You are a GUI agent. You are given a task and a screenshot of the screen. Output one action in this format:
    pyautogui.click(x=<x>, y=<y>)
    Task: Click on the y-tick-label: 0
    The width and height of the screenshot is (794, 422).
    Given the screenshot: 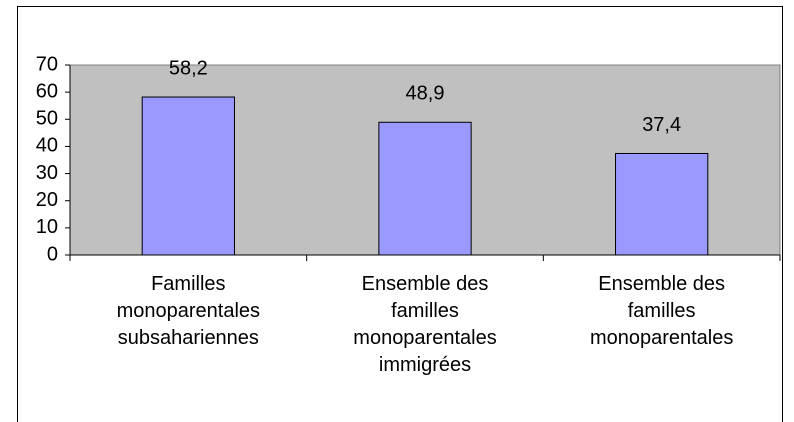 What is the action you would take?
    pyautogui.click(x=52, y=254)
    